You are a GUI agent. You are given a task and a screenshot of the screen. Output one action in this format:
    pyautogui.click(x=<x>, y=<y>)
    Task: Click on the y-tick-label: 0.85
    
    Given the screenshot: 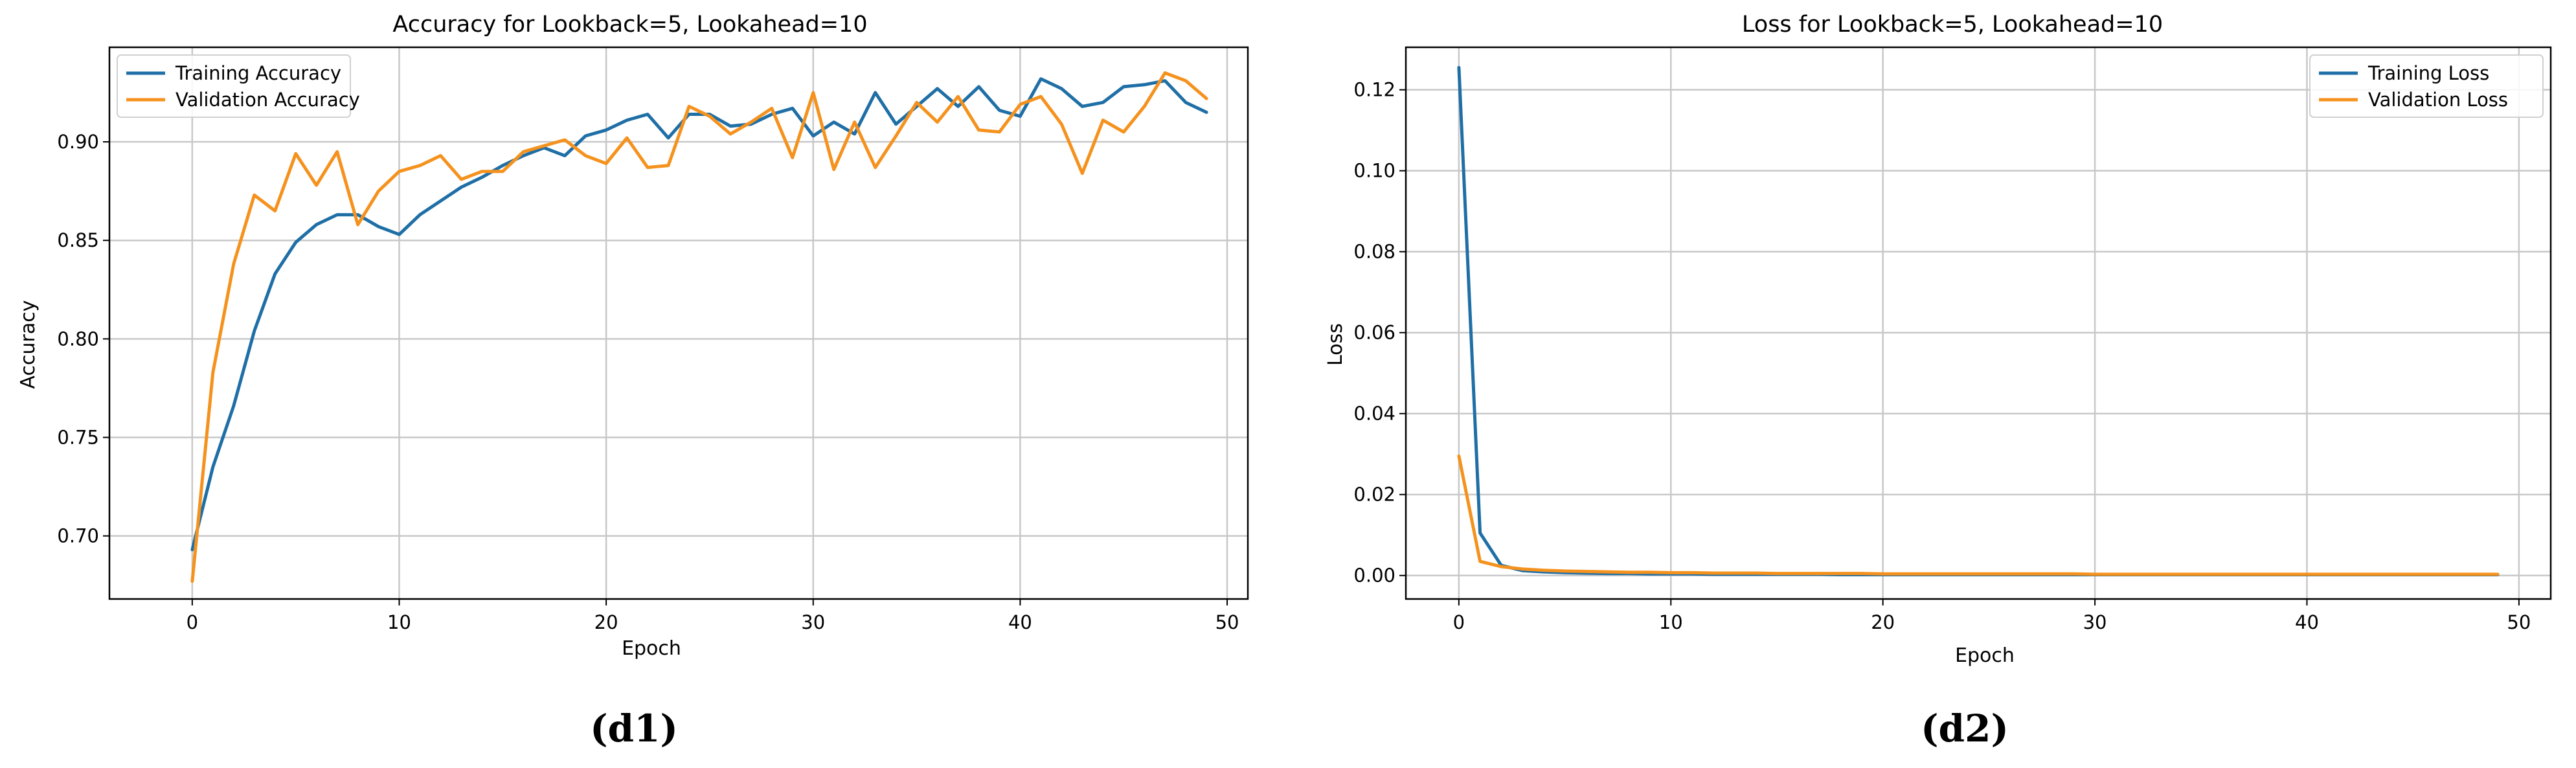 What is the action you would take?
    pyautogui.click(x=78, y=240)
    